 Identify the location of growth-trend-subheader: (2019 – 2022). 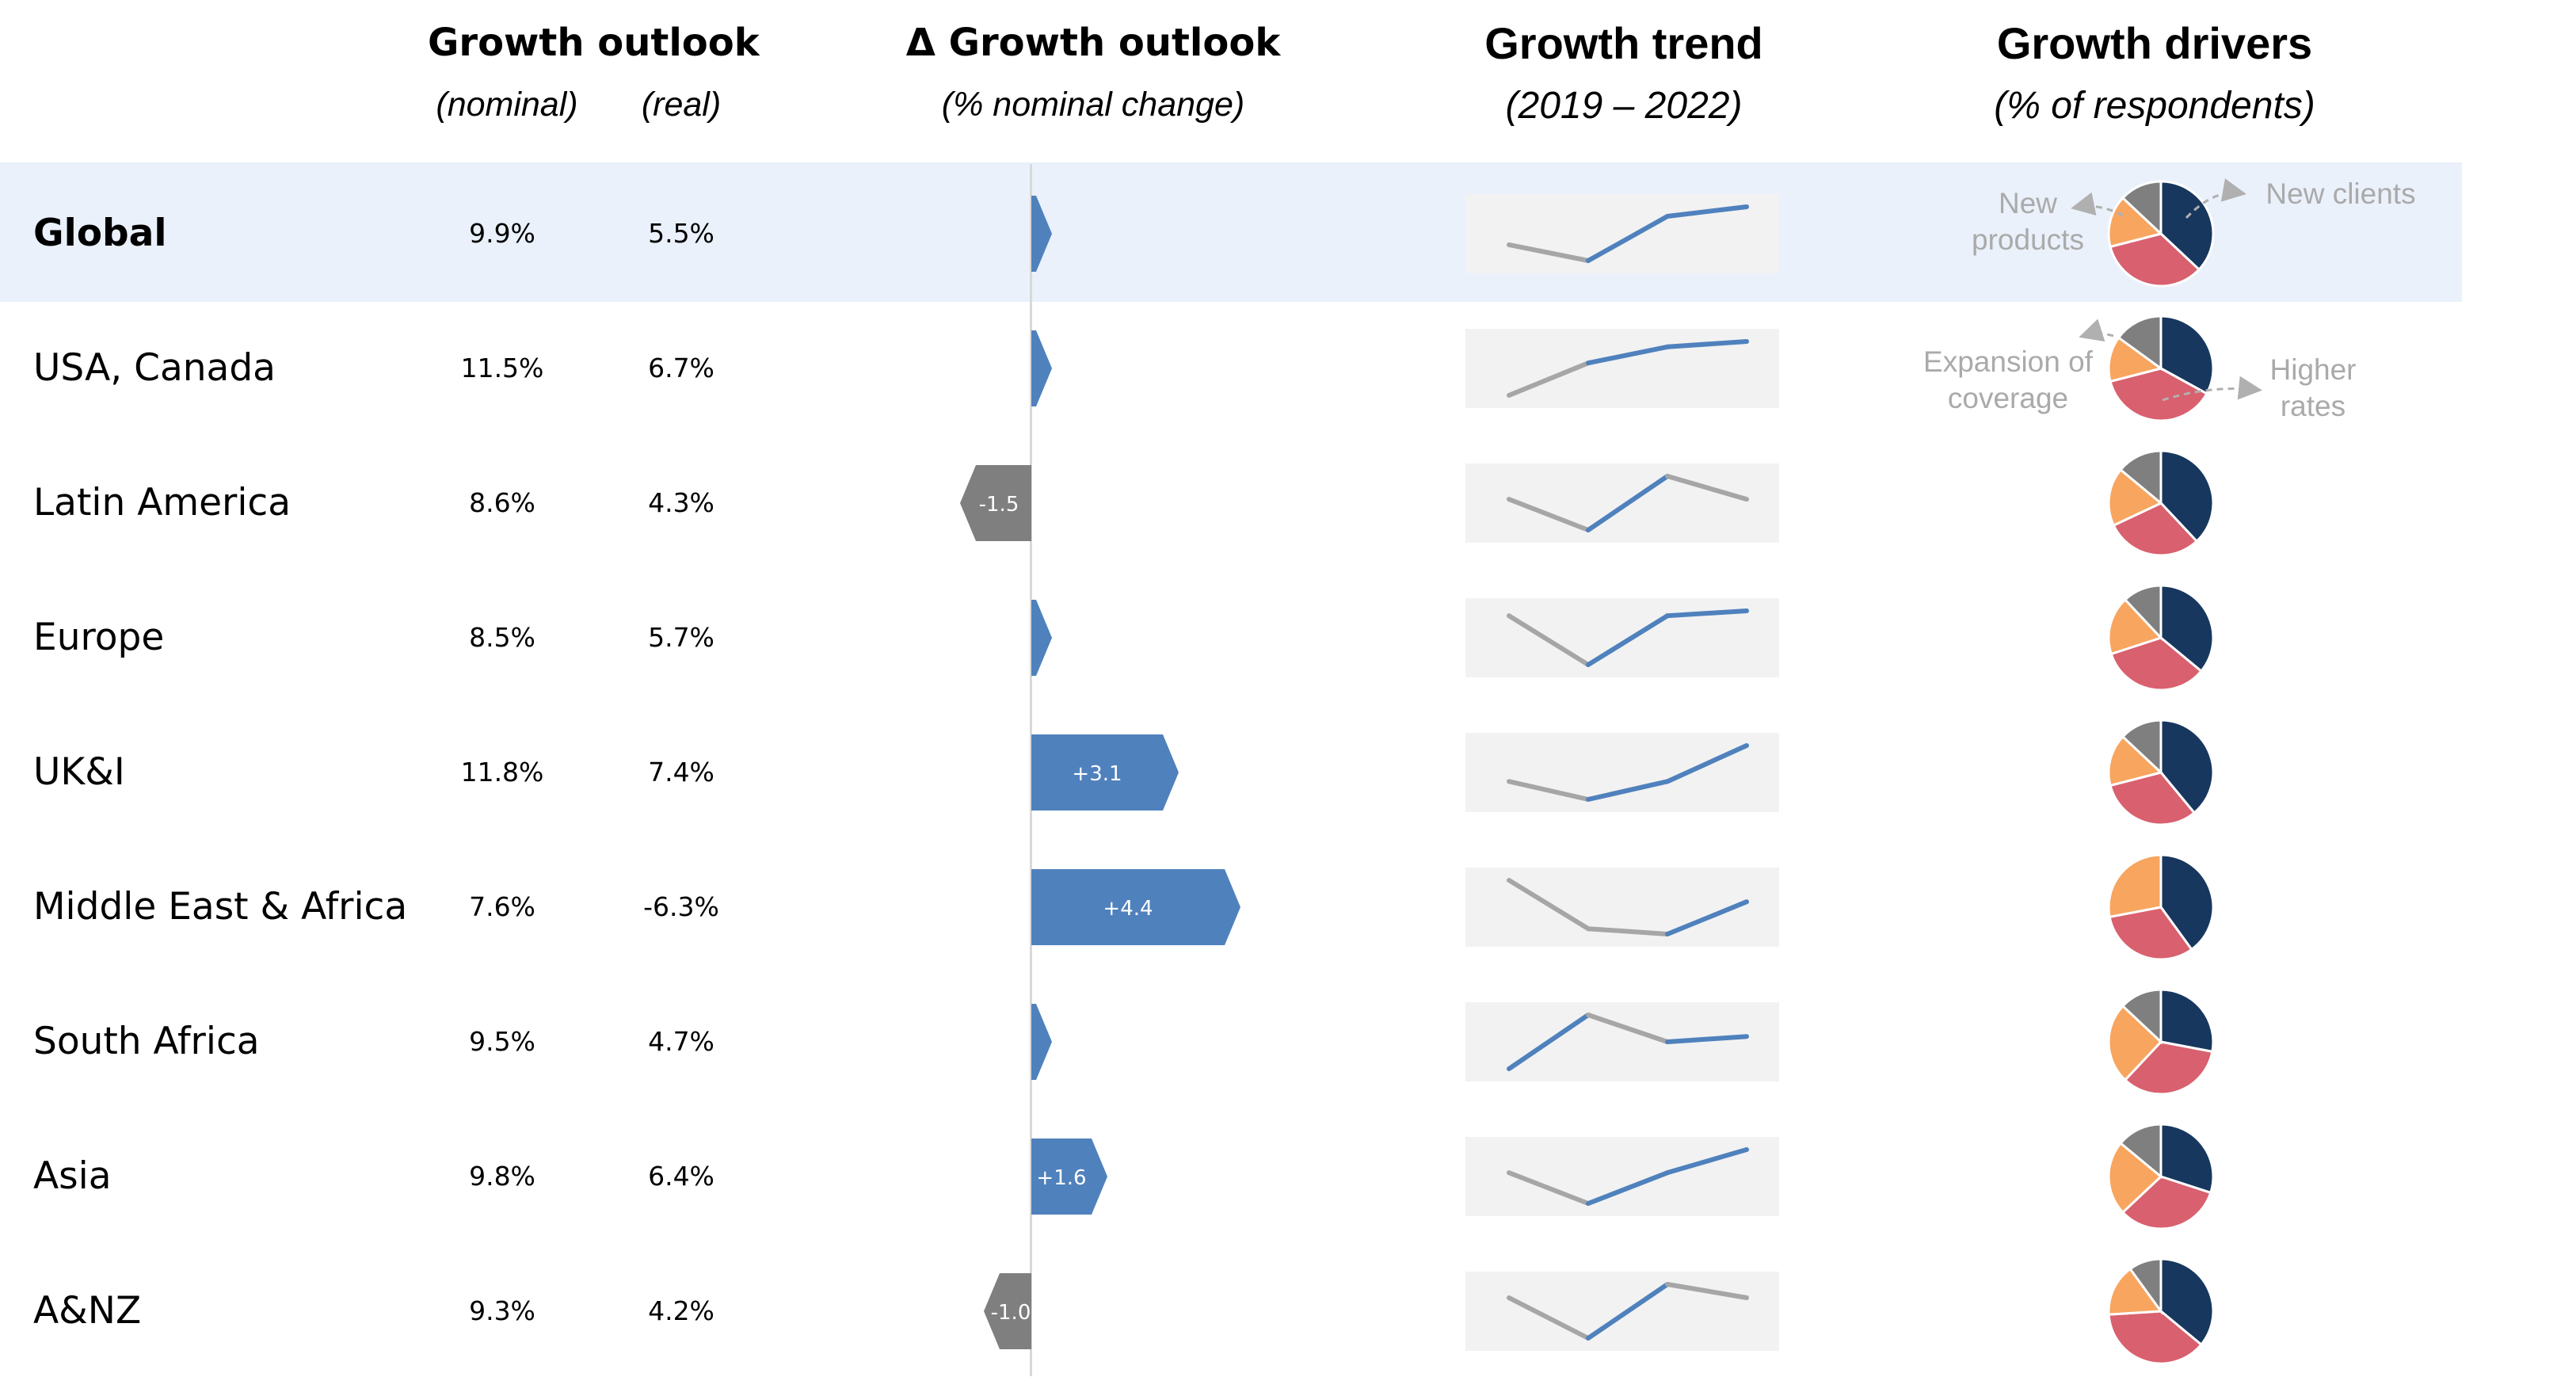
(1624, 106).